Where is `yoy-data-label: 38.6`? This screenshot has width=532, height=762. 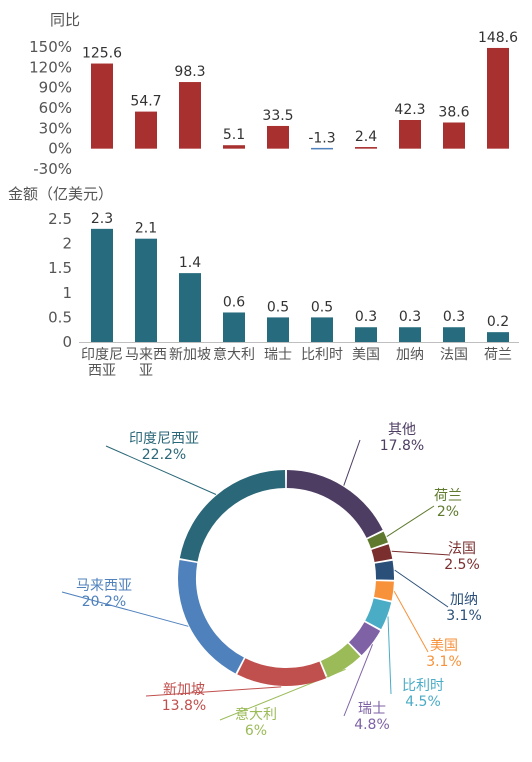 yoy-data-label: 38.6 is located at coordinates (453, 113).